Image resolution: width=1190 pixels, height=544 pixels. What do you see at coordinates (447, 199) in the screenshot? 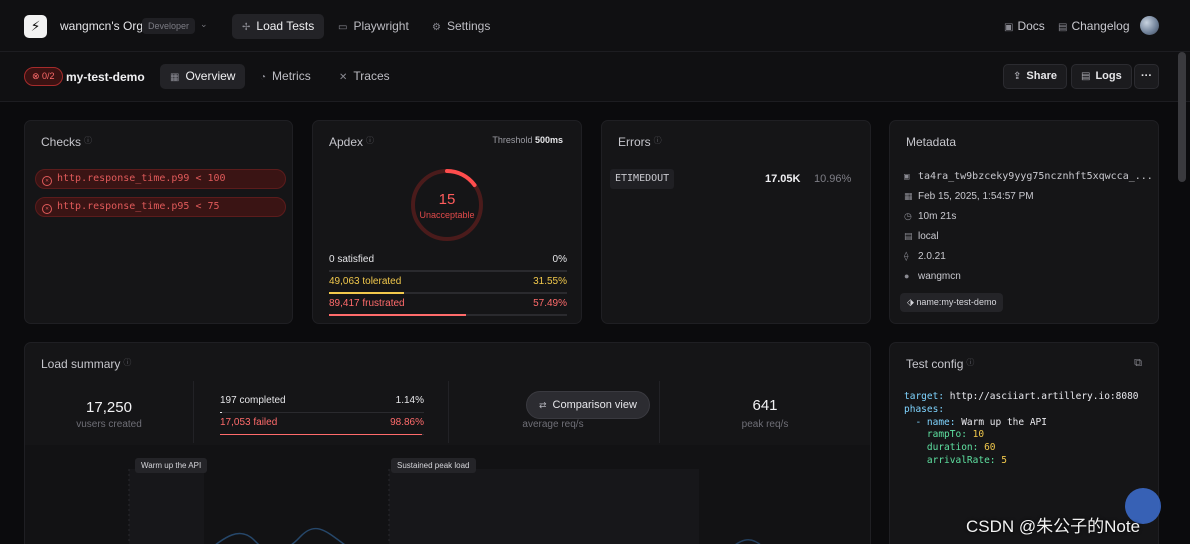
I see `apdex-score: 15` at bounding box center [447, 199].